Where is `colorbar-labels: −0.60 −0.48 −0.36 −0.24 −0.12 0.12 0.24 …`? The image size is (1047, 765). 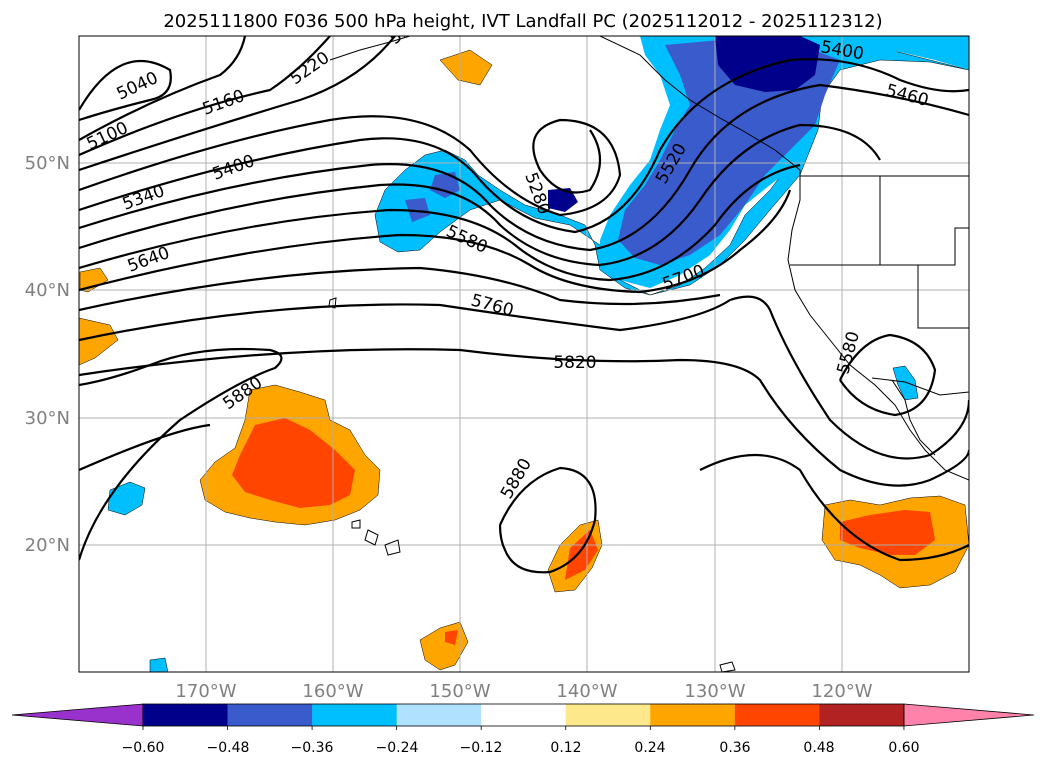 colorbar-labels: −0.60 −0.48 −0.36 −0.24 −0.12 0.12 0.24 … is located at coordinates (521, 748).